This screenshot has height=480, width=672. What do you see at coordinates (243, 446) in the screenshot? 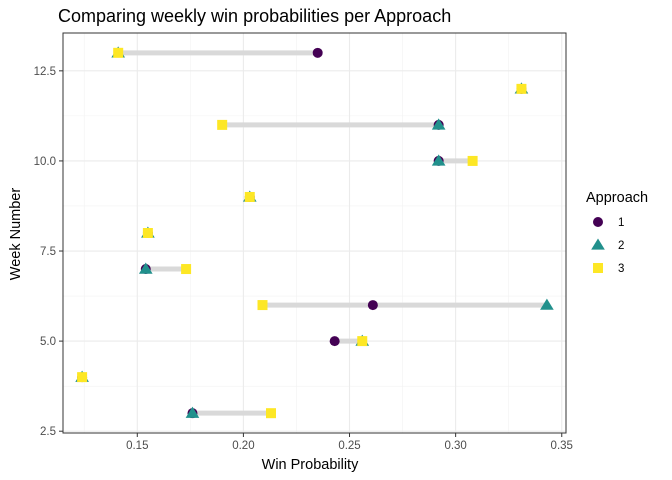
I see `x-tick-label: 0.20` at bounding box center [243, 446].